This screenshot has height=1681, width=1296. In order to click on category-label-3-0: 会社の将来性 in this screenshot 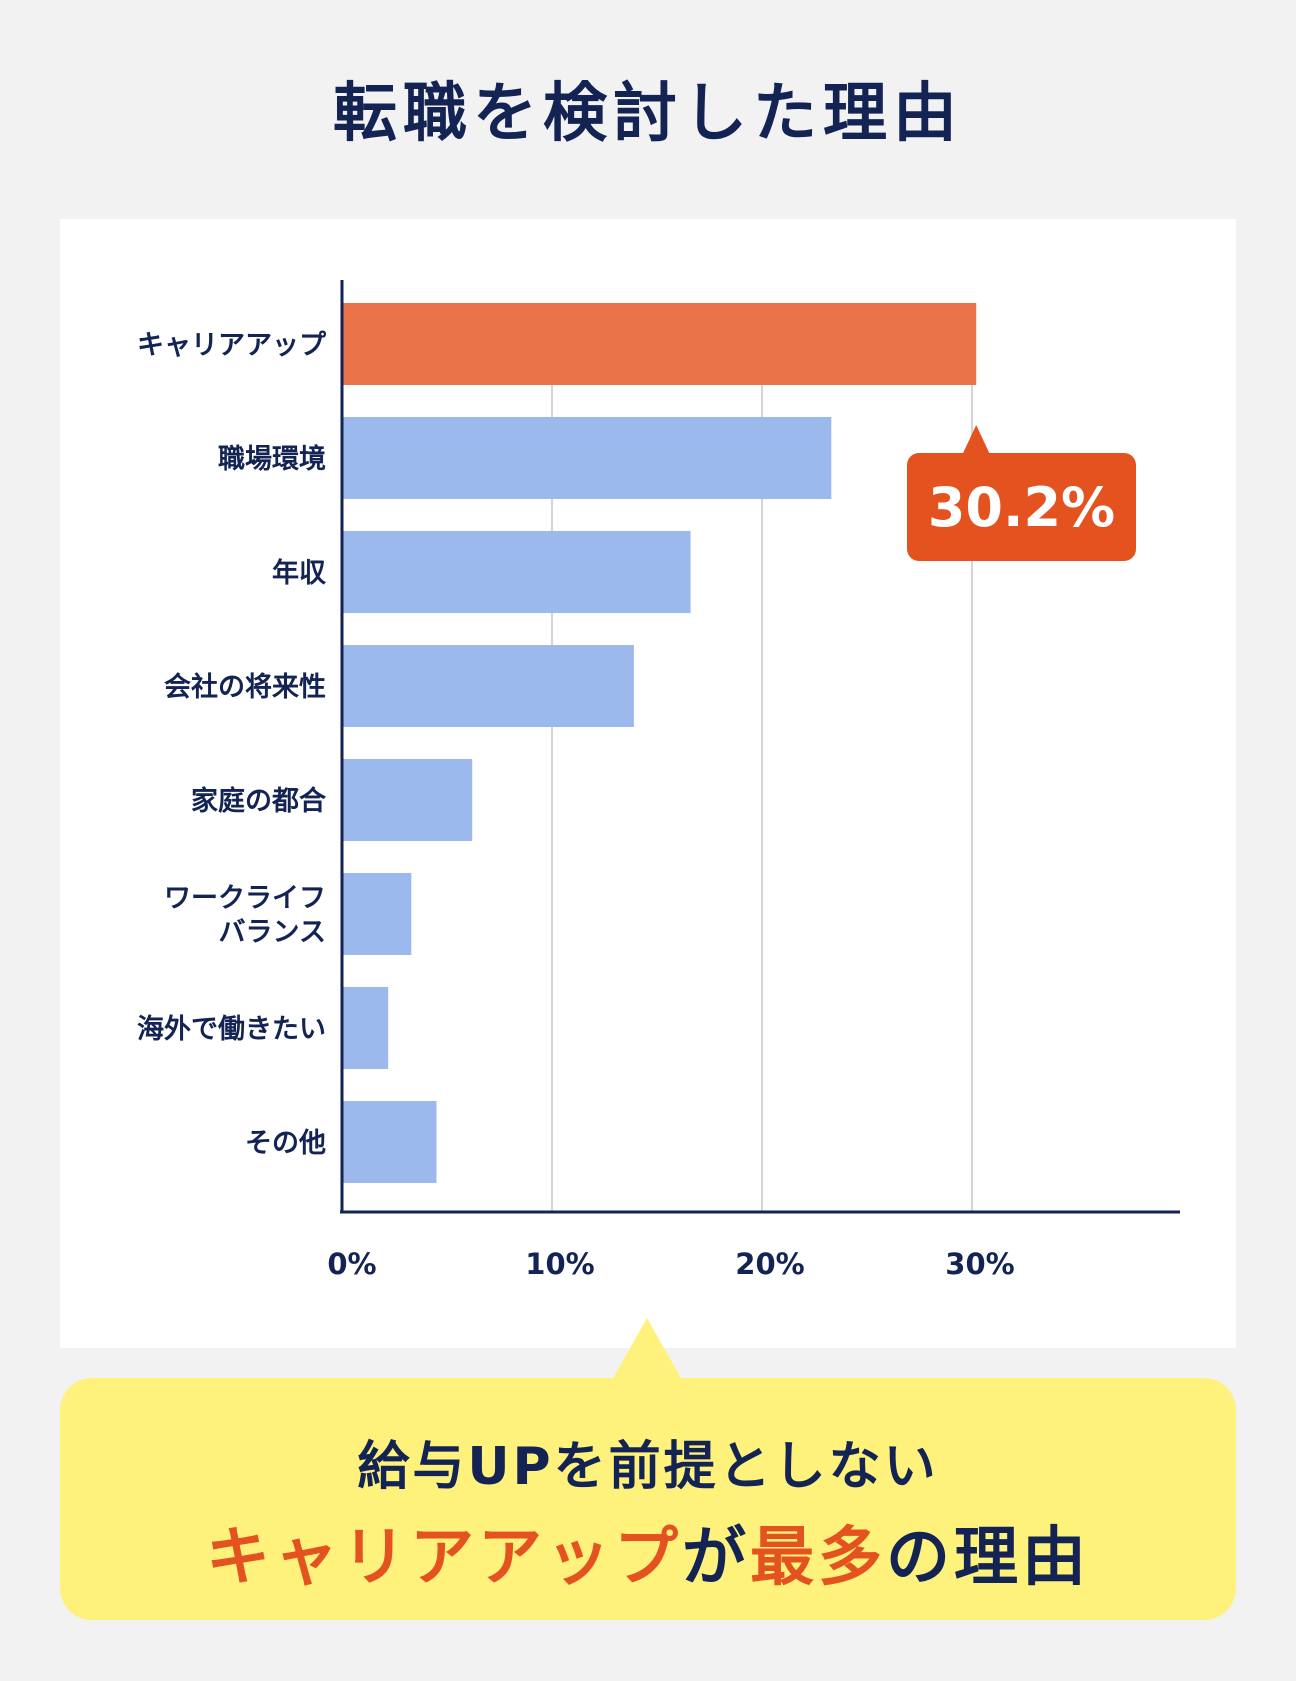, I will do `click(245, 687)`.